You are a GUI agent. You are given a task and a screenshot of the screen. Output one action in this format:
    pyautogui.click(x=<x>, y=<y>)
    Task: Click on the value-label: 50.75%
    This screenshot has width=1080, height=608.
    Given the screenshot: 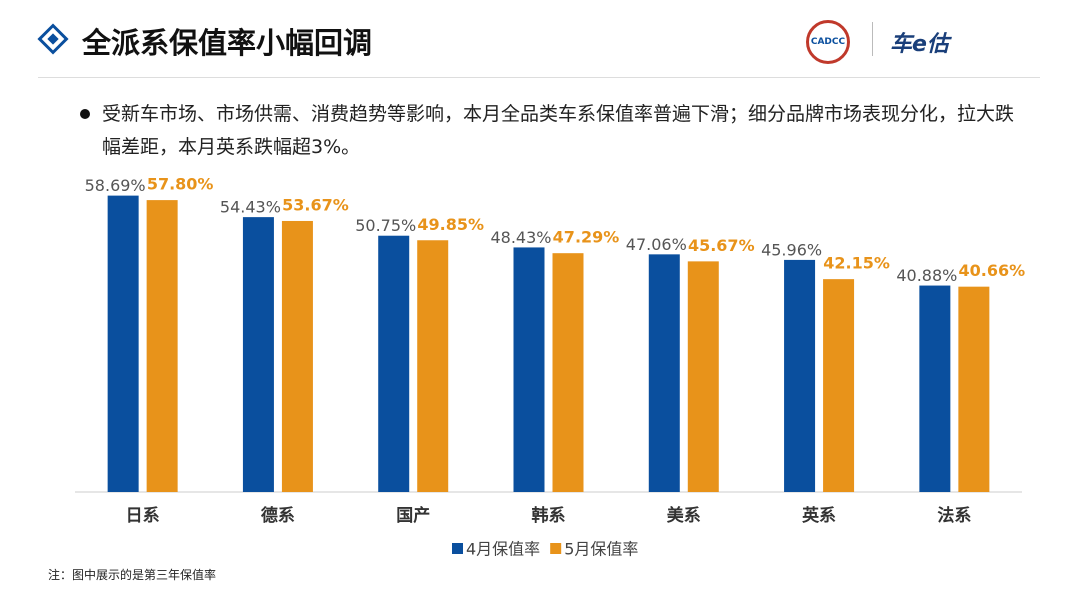 What is the action you would take?
    pyautogui.click(x=385, y=225)
    